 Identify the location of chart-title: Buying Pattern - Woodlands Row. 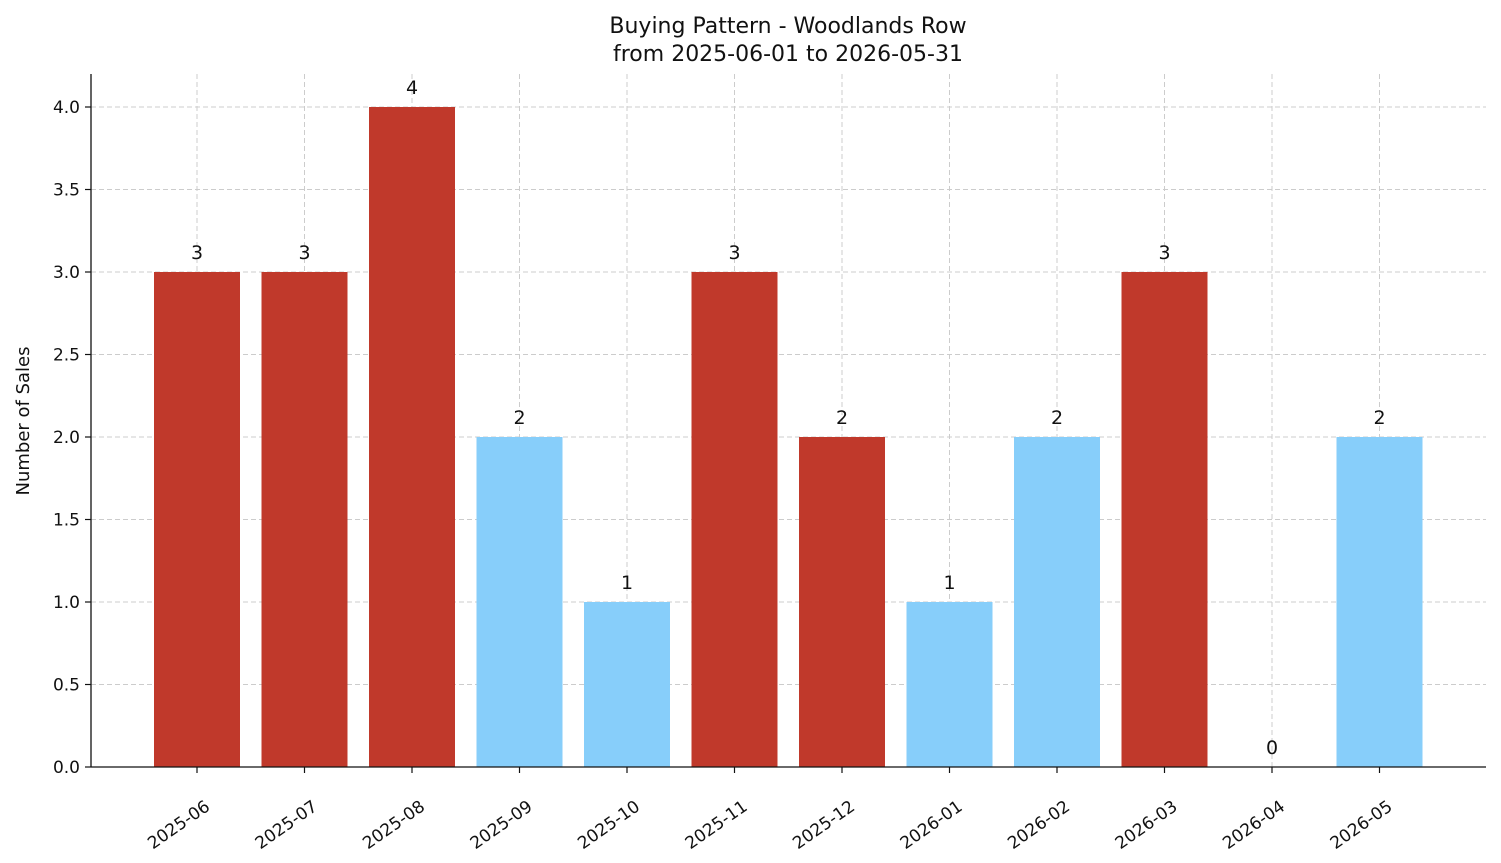
(787, 26).